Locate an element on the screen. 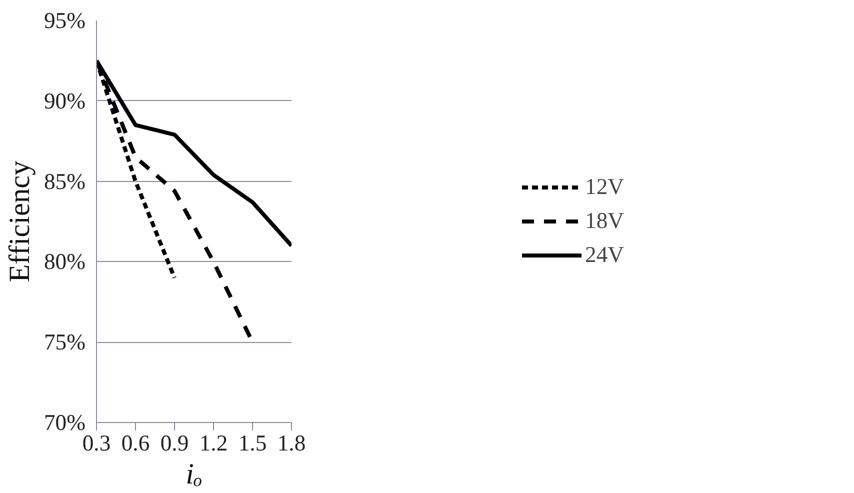 The image size is (854, 493). y-tick-label: 90% is located at coordinates (65, 101).